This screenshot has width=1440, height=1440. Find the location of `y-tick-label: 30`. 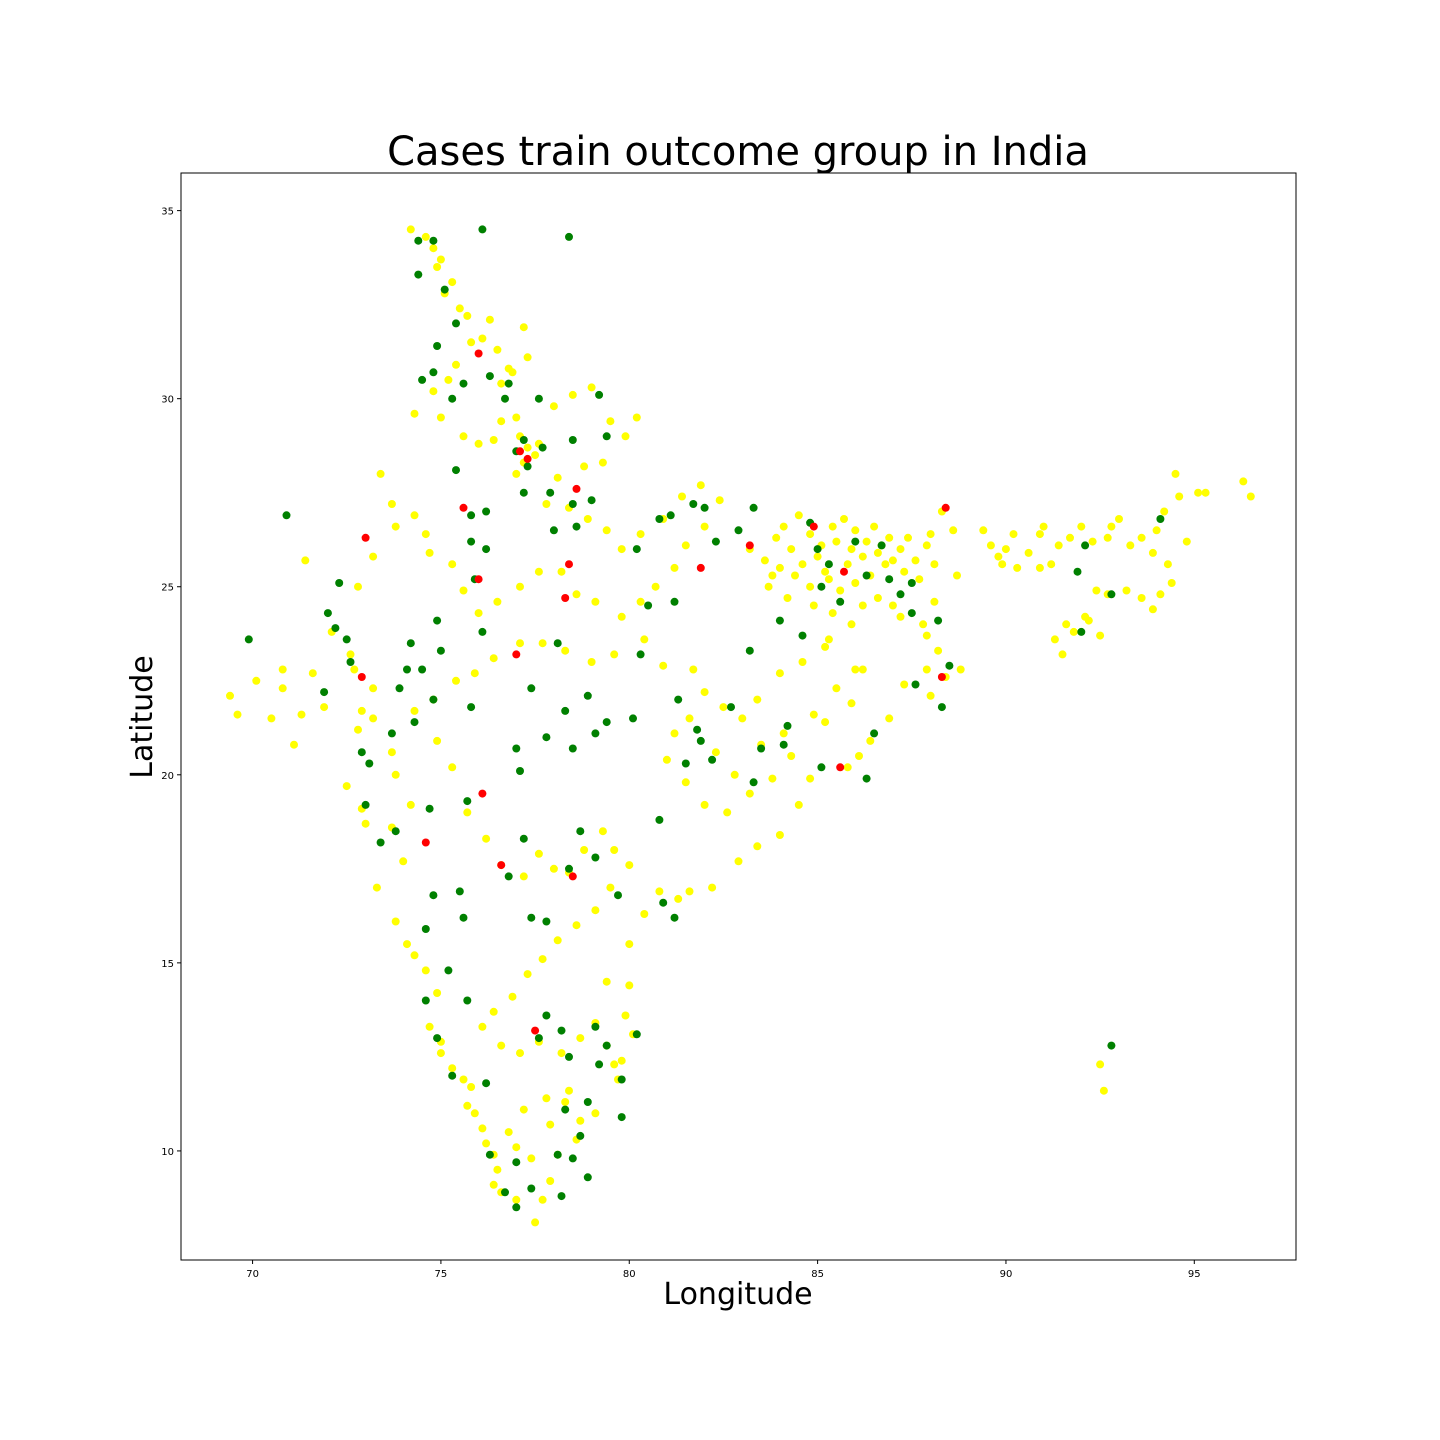

y-tick-label: 30 is located at coordinates (167, 400).